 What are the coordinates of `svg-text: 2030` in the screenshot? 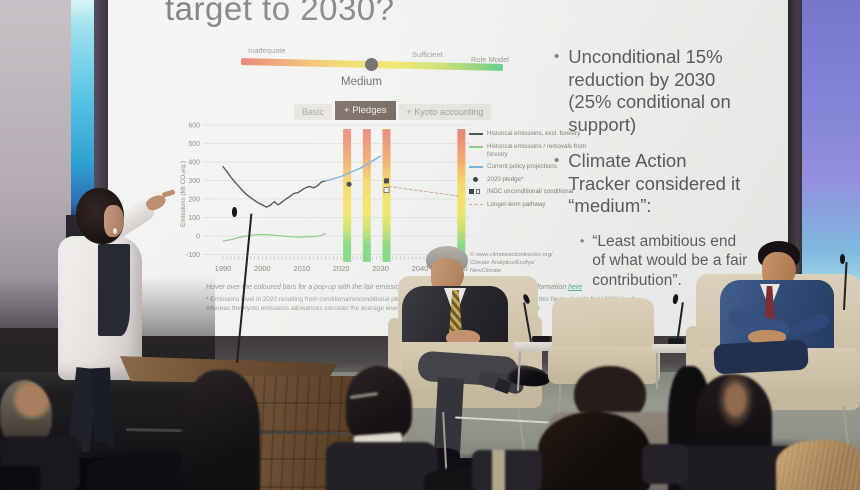 It's located at (380, 268).